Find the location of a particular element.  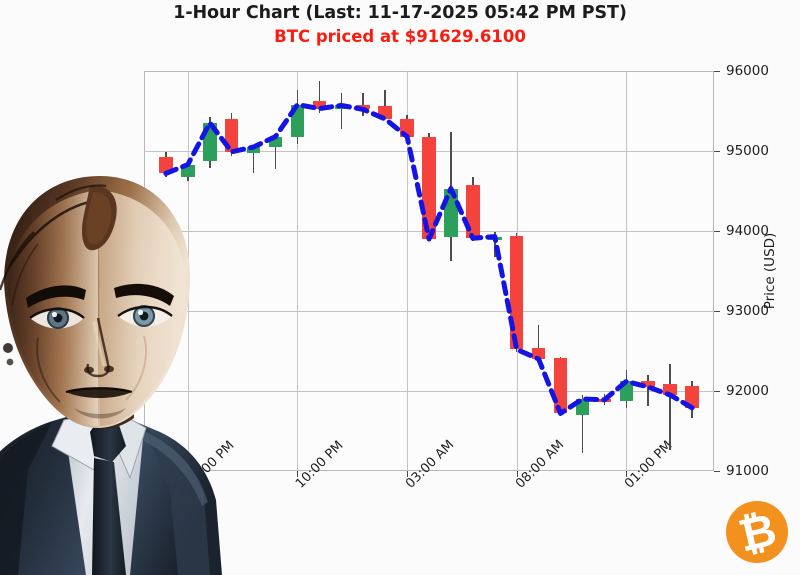

y-tick-label: 94000 is located at coordinates (747, 231).